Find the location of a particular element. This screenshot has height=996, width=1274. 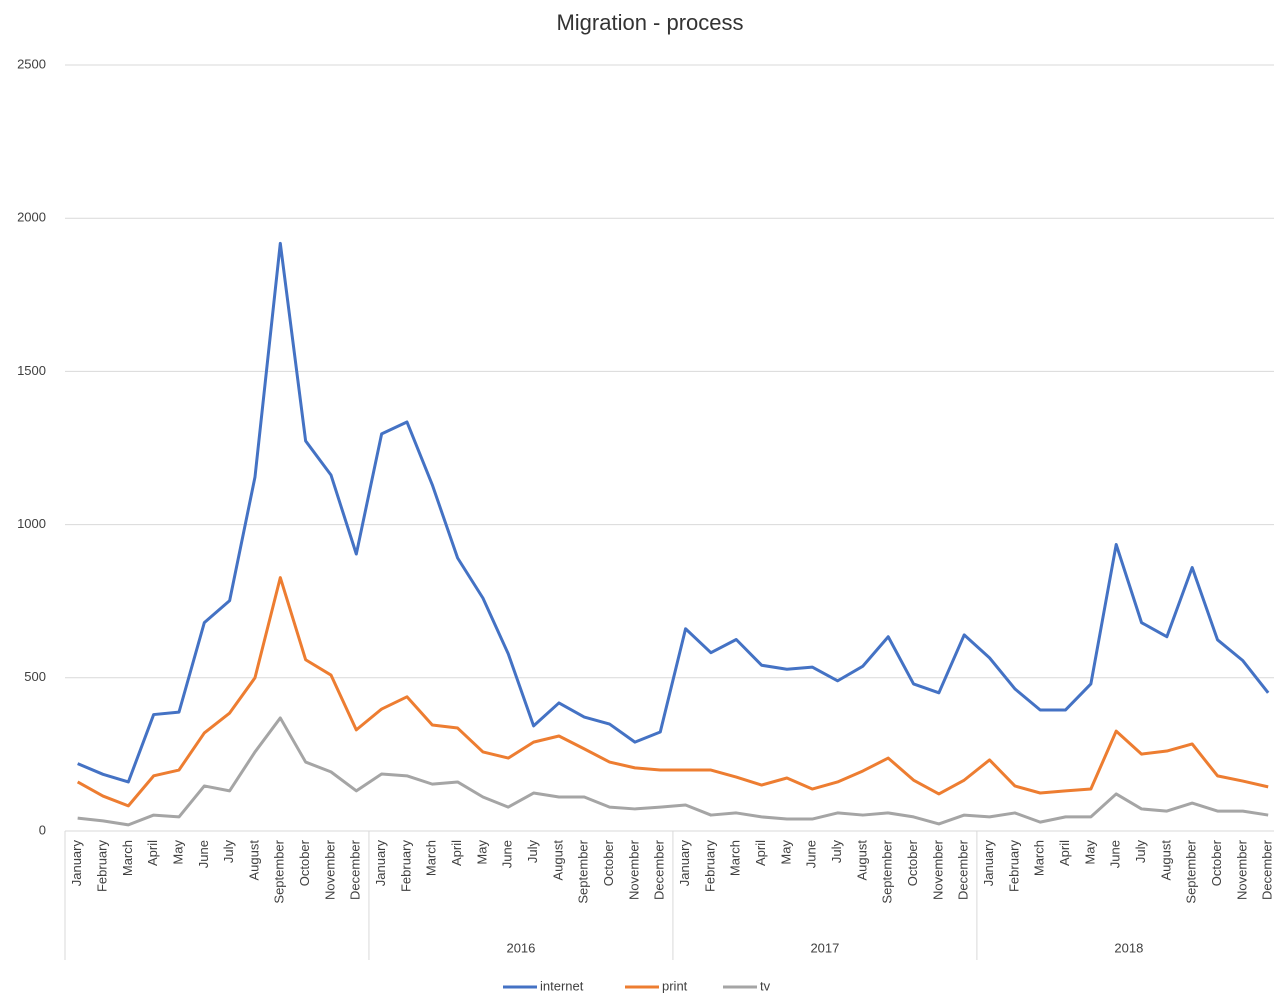

legend-label: tv is located at coordinates (765, 985).